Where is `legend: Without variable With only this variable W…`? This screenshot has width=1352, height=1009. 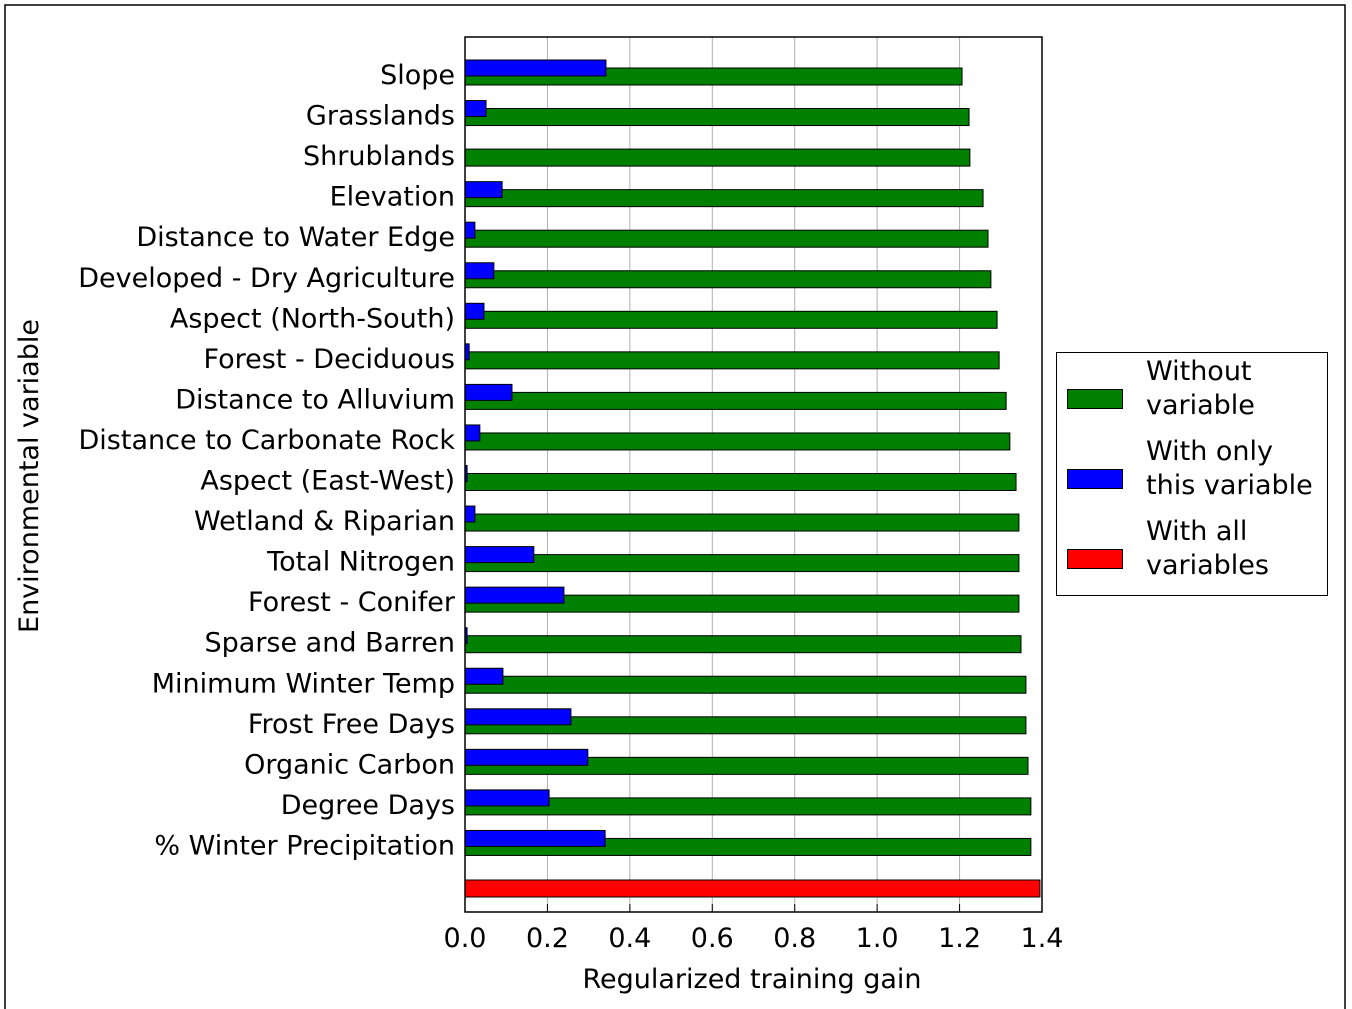
legend: Without variable With only this variable W… is located at coordinates (1192, 474).